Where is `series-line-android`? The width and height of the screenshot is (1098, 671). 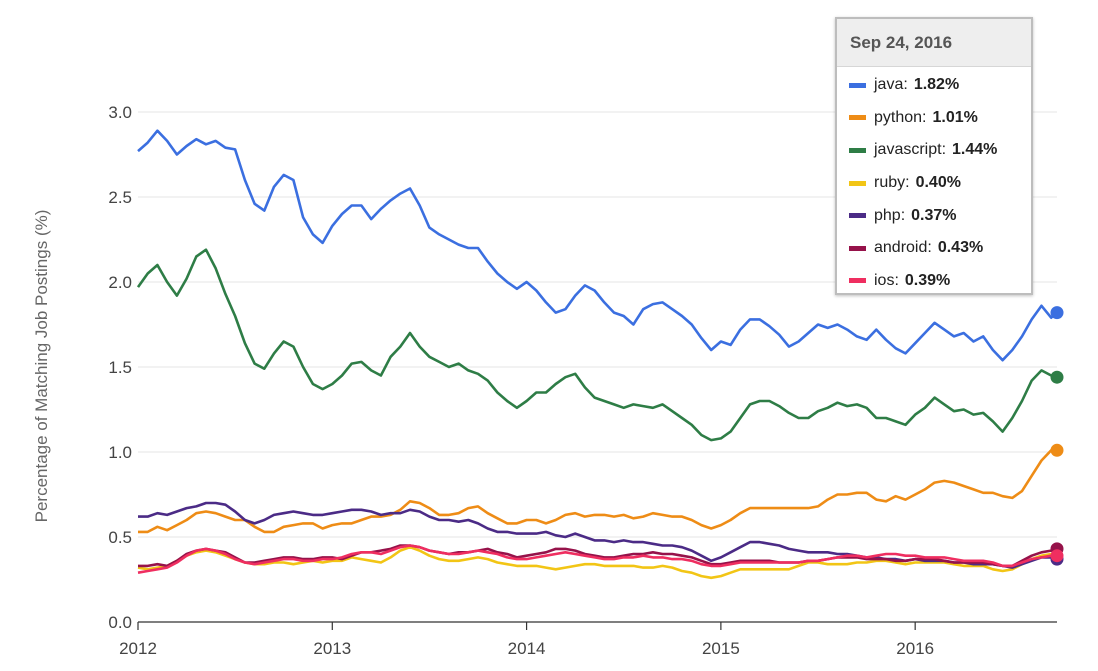
series-line-android is located at coordinates (598, 556).